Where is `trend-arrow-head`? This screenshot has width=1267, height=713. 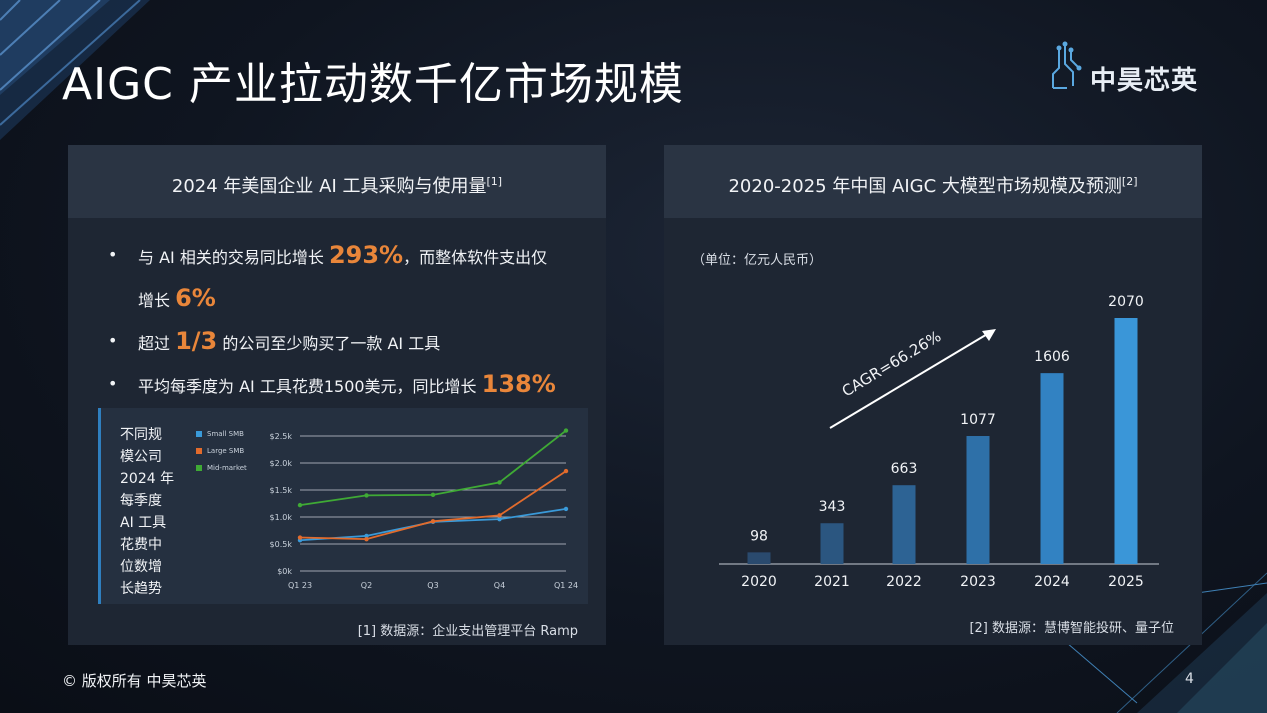
trend-arrow-head is located at coordinates (989, 335).